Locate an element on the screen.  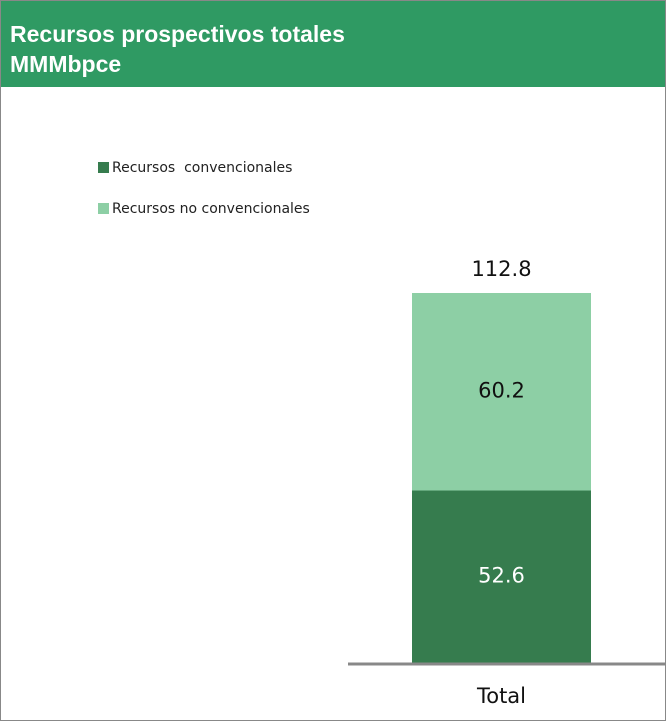
header-band is located at coordinates (333, 44).